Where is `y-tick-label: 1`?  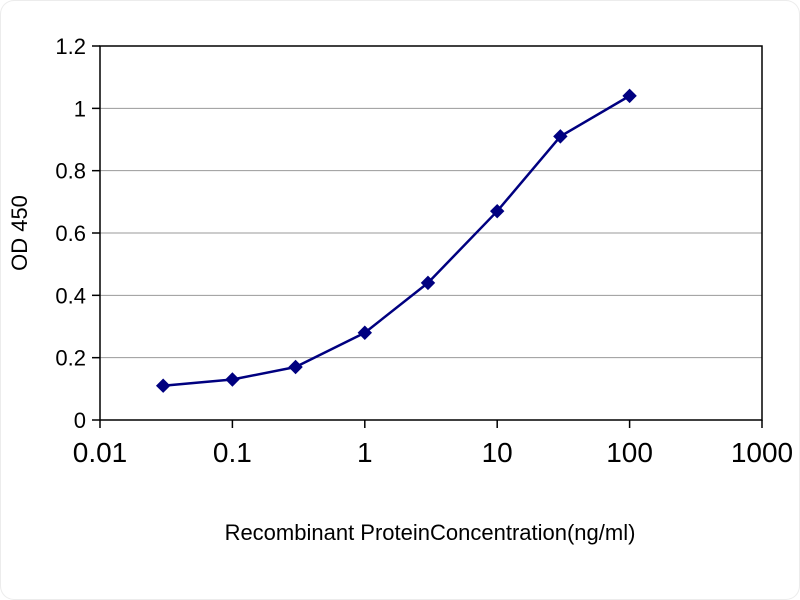
y-tick-label: 1 is located at coordinates (80, 108).